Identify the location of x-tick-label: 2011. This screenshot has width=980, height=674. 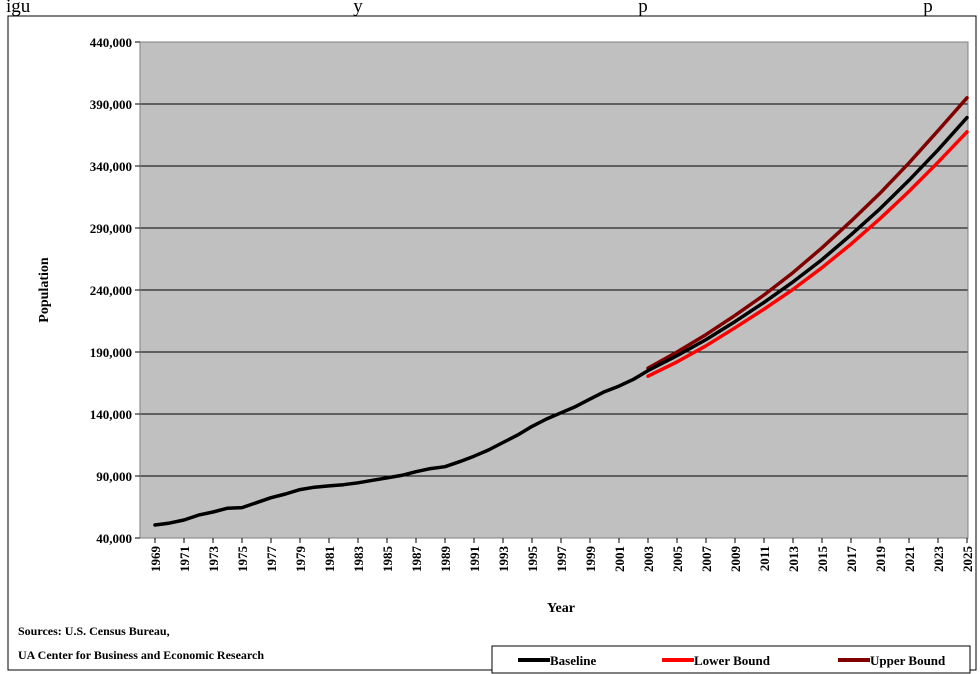
(764, 558).